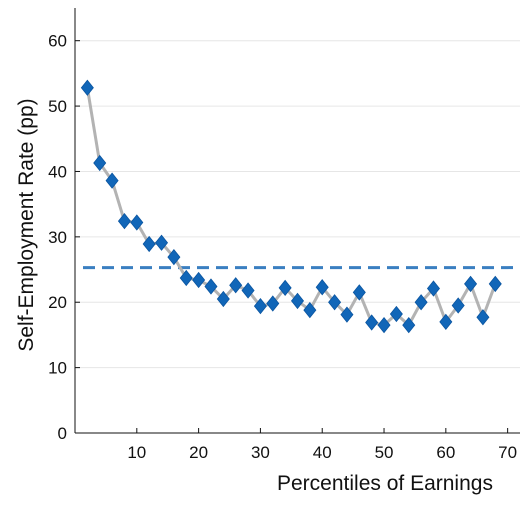 The width and height of the screenshot is (520, 520). What do you see at coordinates (136, 452) in the screenshot?
I see `x-tick-label: 10` at bounding box center [136, 452].